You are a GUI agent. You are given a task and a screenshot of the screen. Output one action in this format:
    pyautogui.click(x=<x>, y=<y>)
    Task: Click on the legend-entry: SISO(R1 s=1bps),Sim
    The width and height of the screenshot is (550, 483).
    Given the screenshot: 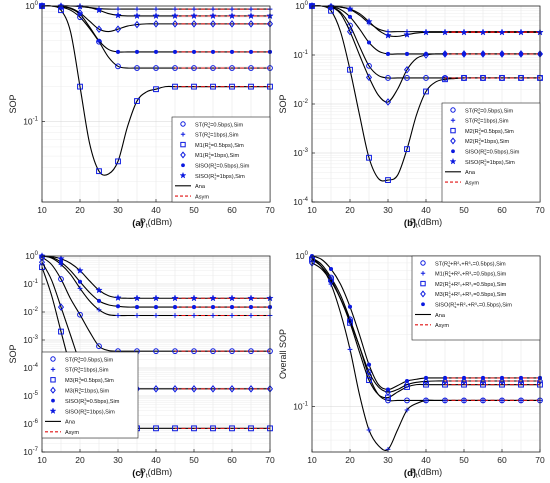 What is the action you would take?
    pyautogui.click(x=212, y=176)
    